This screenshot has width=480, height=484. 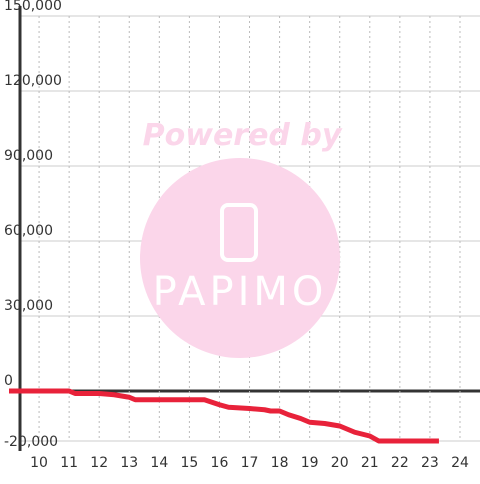 What do you see at coordinates (28, 231) in the screenshot?
I see `y-tick-label: 60,000` at bounding box center [28, 231].